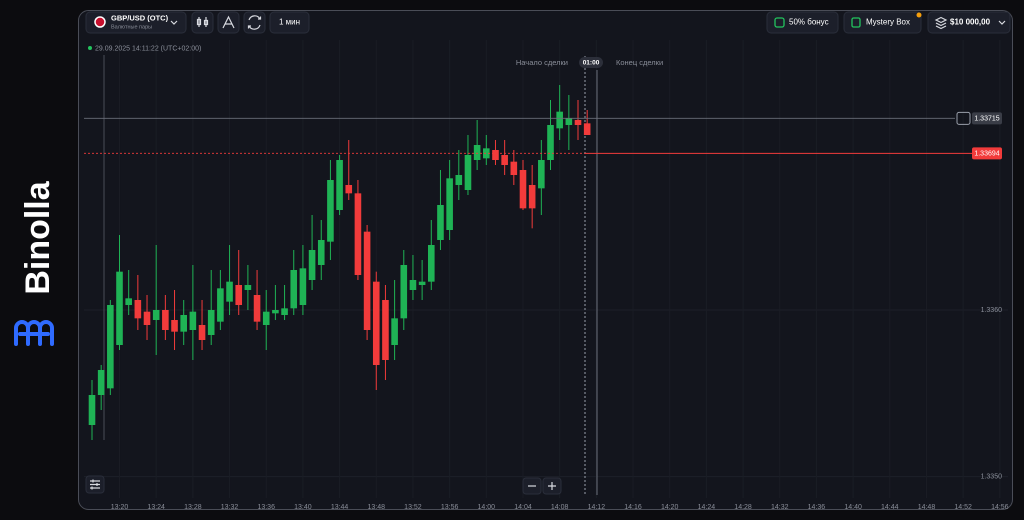 The width and height of the screenshot is (1024, 520). I want to click on x-tick-label: 14:24, so click(707, 507).